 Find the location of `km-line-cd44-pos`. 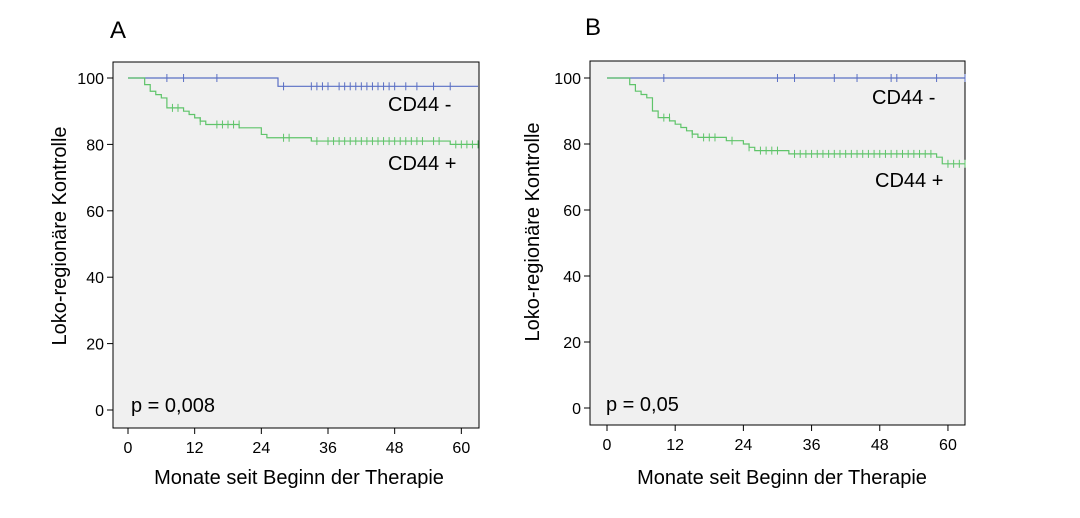

km-line-cd44-pos is located at coordinates (303, 111).